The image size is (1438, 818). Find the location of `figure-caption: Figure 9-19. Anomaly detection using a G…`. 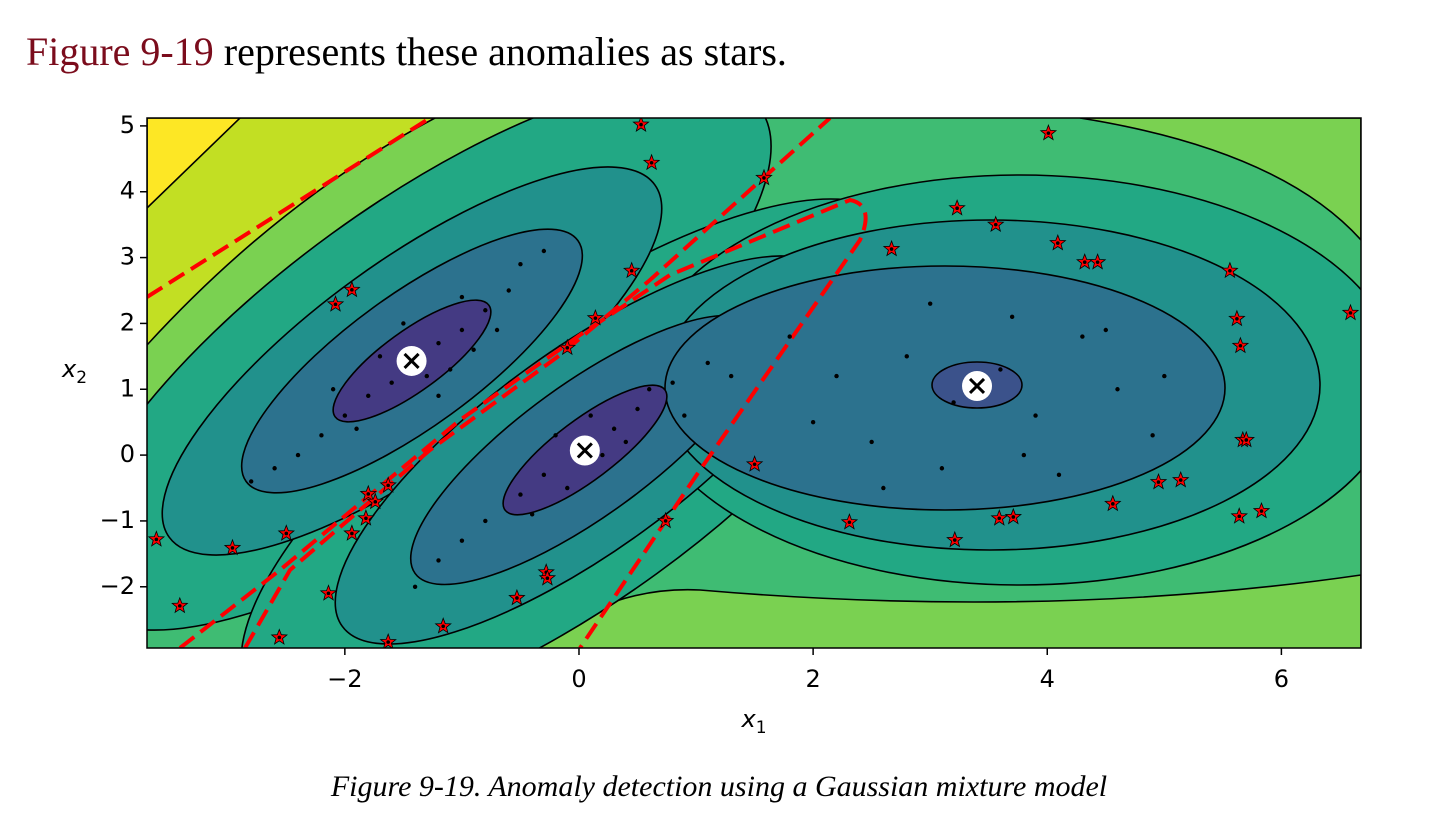

figure-caption: Figure 9-19. Anomaly detection using a G… is located at coordinates (719, 786).